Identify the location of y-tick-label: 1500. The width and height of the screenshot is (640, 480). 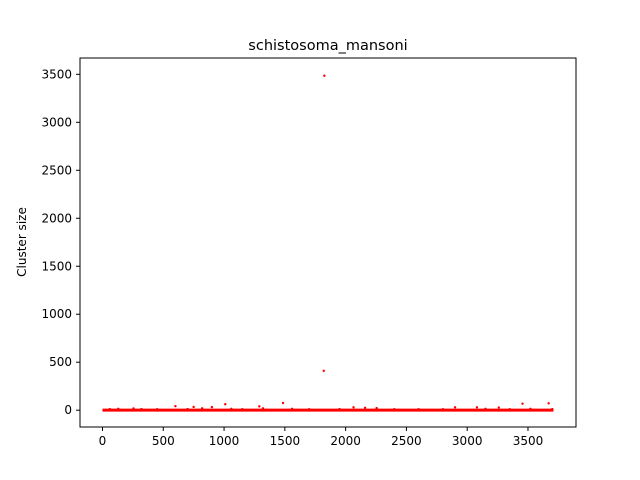
(56, 266).